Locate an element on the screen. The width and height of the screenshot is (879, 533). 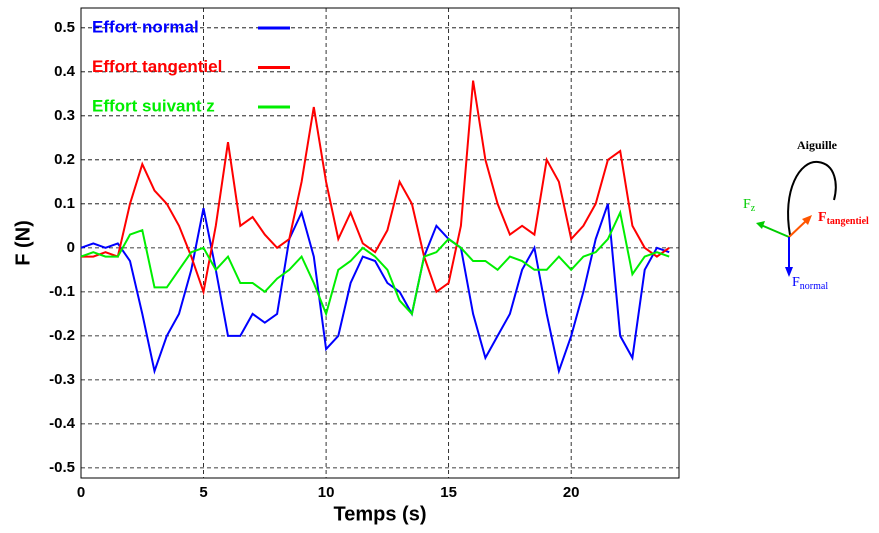
force-label: Ftangentiel is located at coordinates (843, 218).